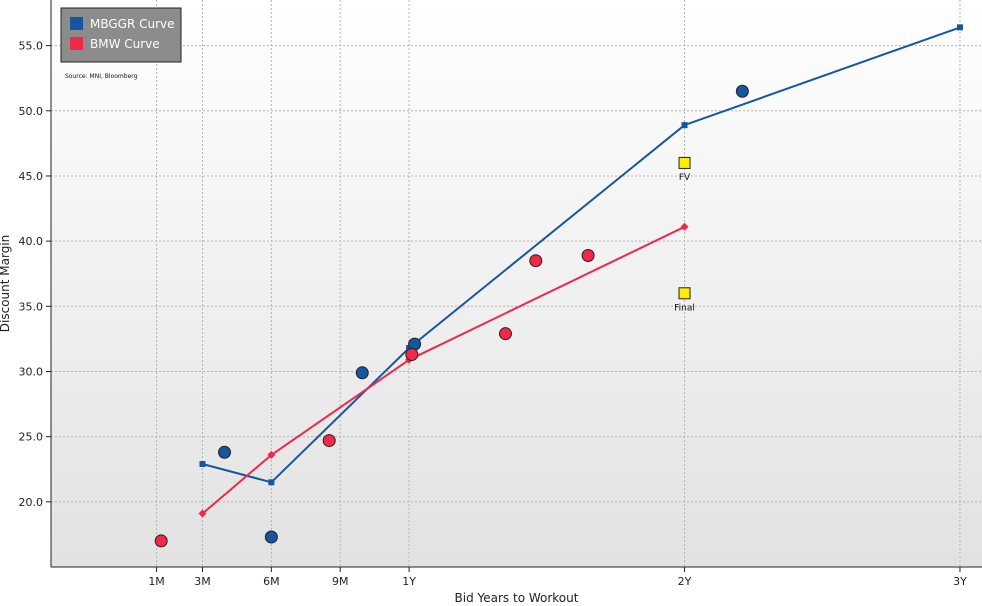  What do you see at coordinates (31, 306) in the screenshot?
I see `y-tick-label: 35.0` at bounding box center [31, 306].